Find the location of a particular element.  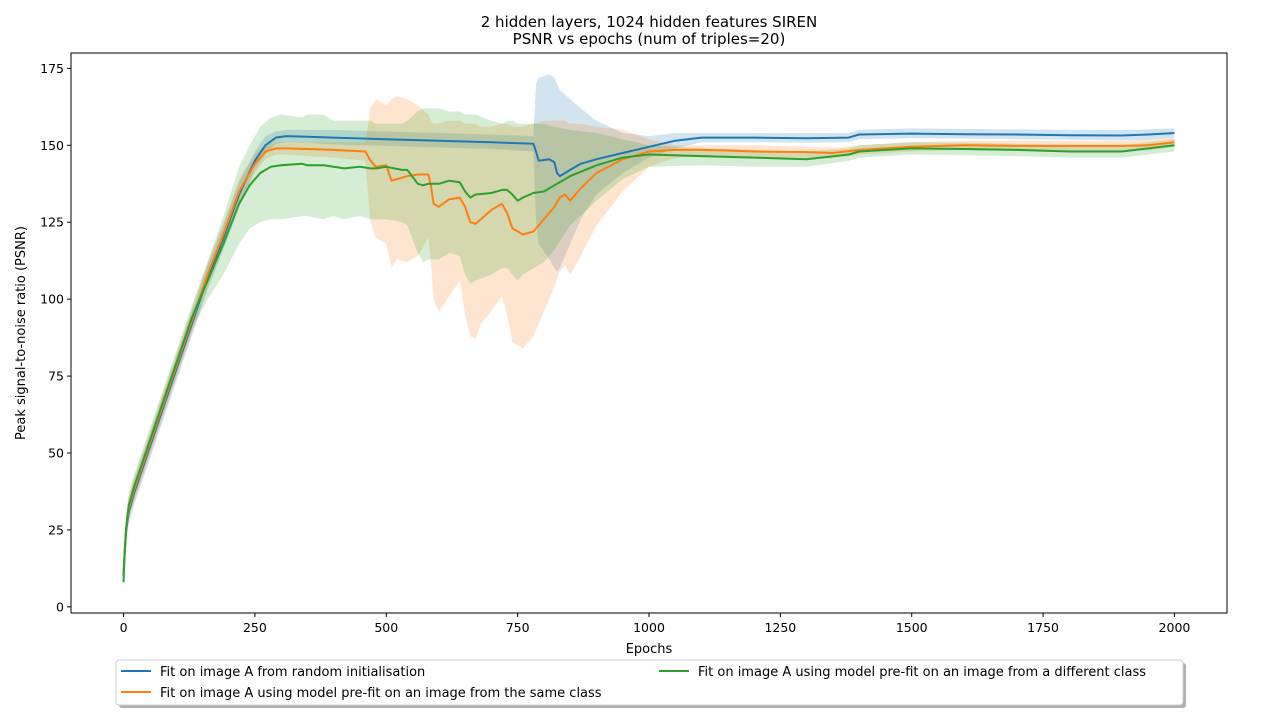

y-axis-label: Peak signal-to-noise ratio (PSNR) is located at coordinates (21, 333).